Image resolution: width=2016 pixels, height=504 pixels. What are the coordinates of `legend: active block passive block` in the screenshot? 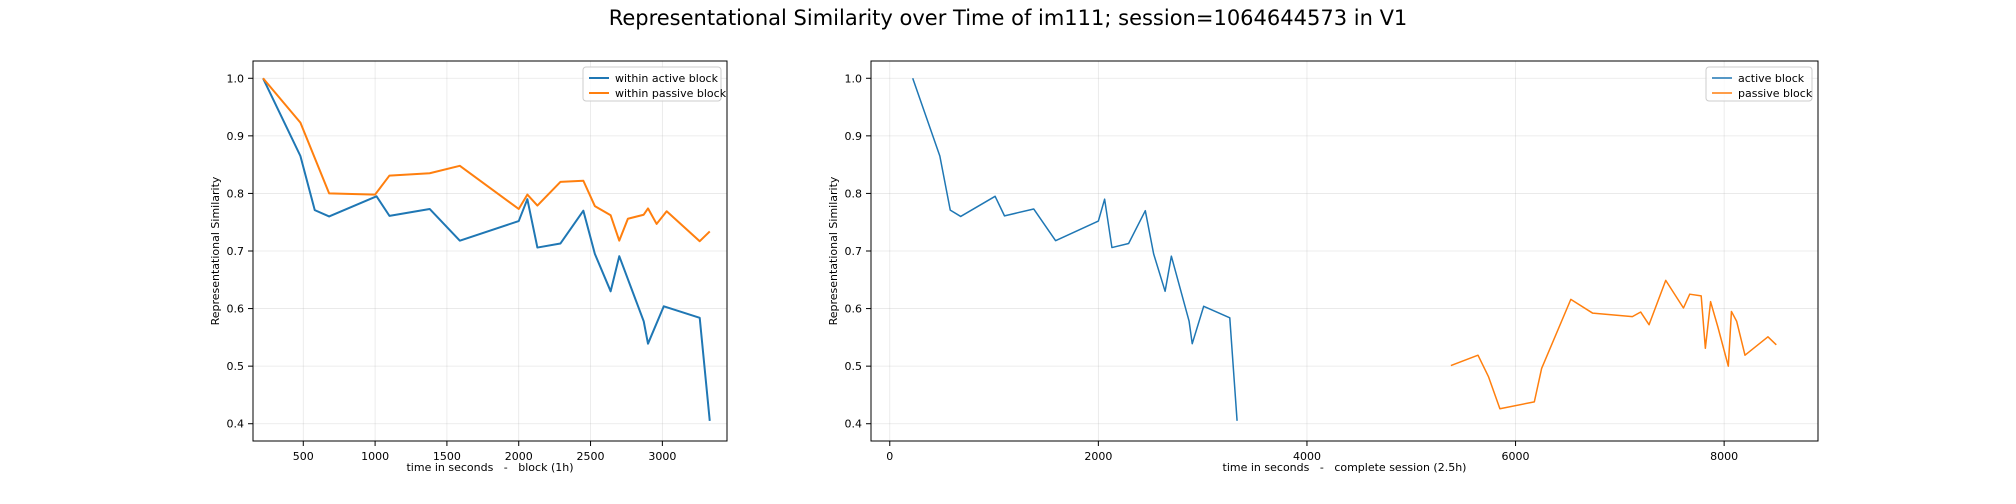 It's located at (1759, 84).